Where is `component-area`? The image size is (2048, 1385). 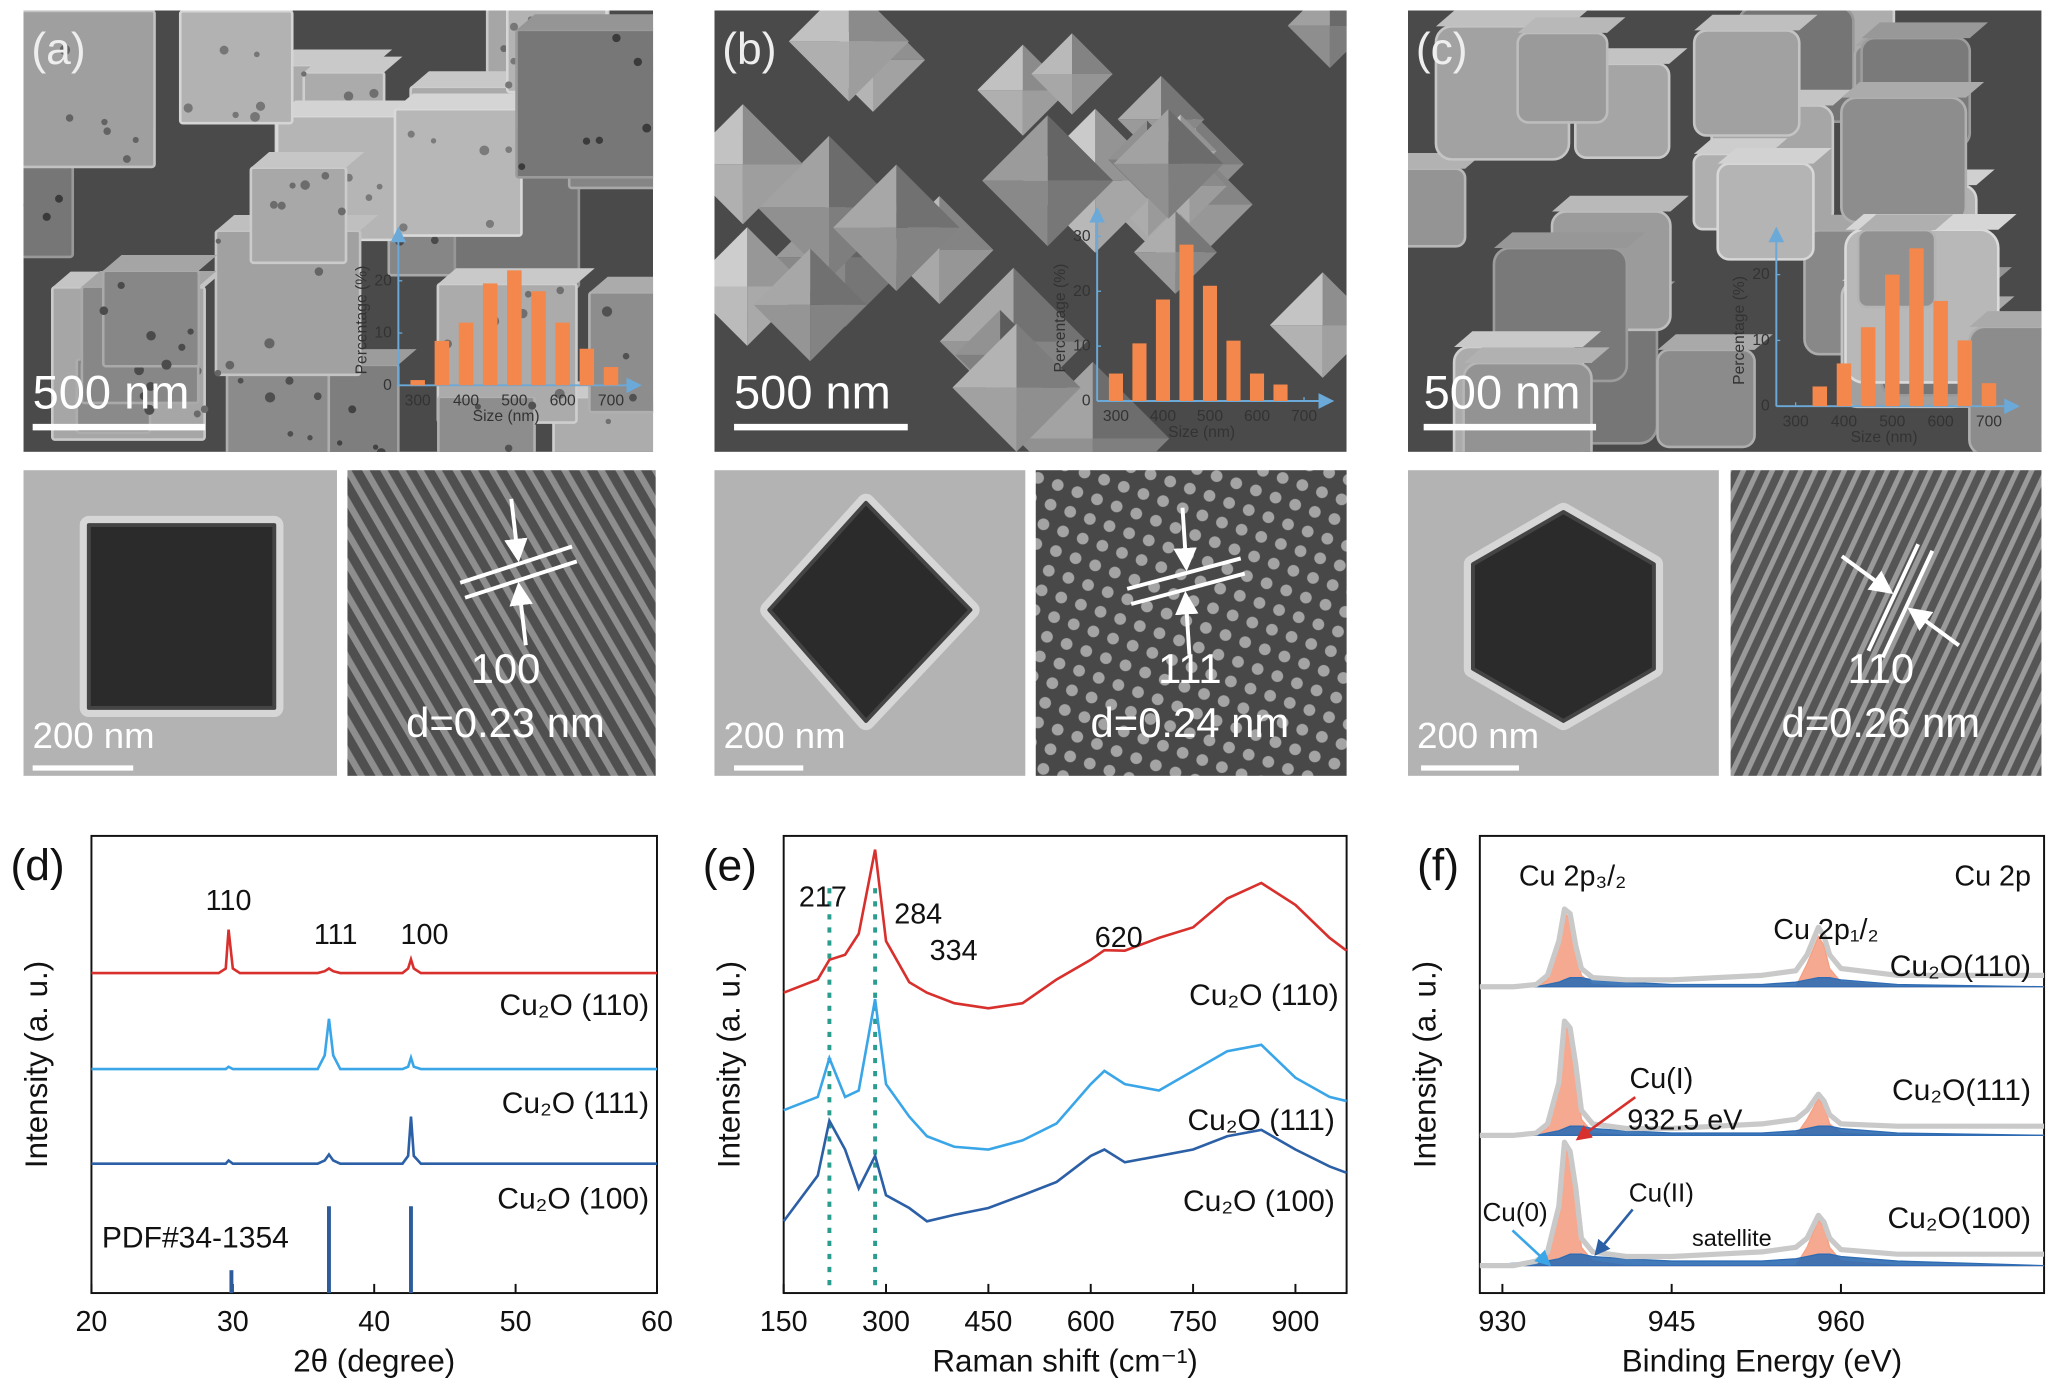
component-area is located at coordinates (1762, 982).